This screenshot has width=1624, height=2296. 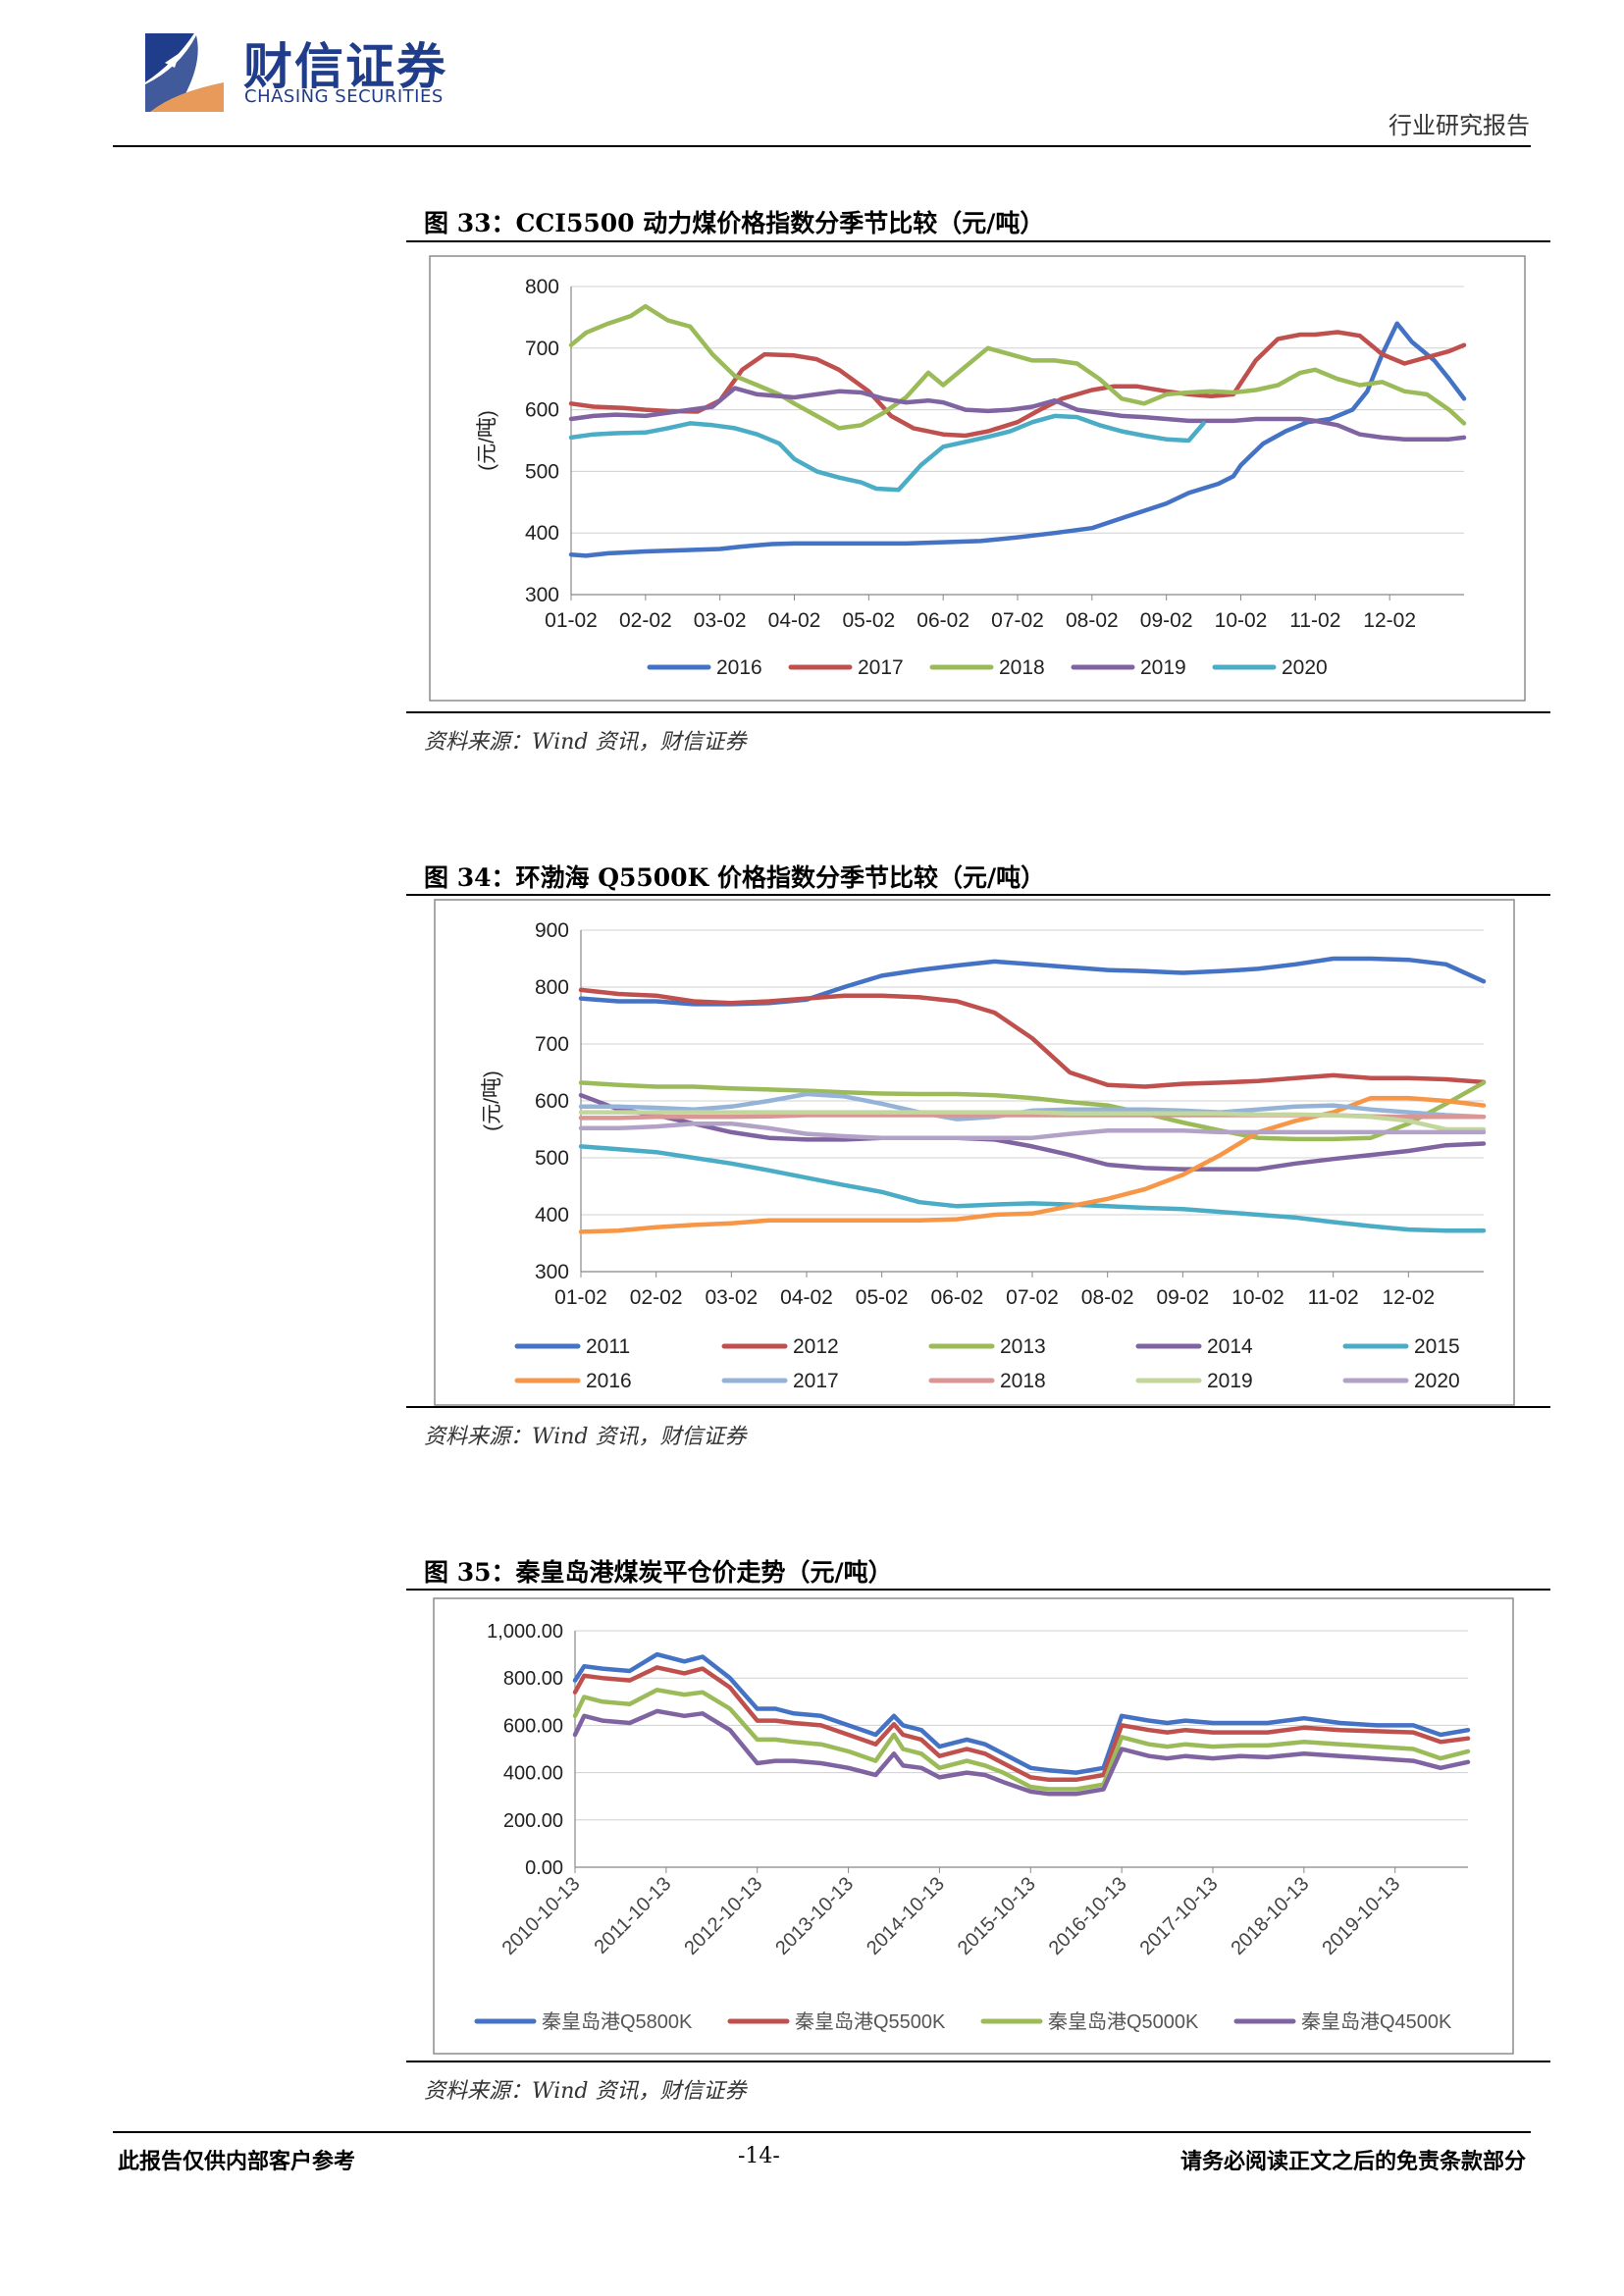 I want to click on series-line-秦皇岛港Q5800K, so click(x=1021, y=1713).